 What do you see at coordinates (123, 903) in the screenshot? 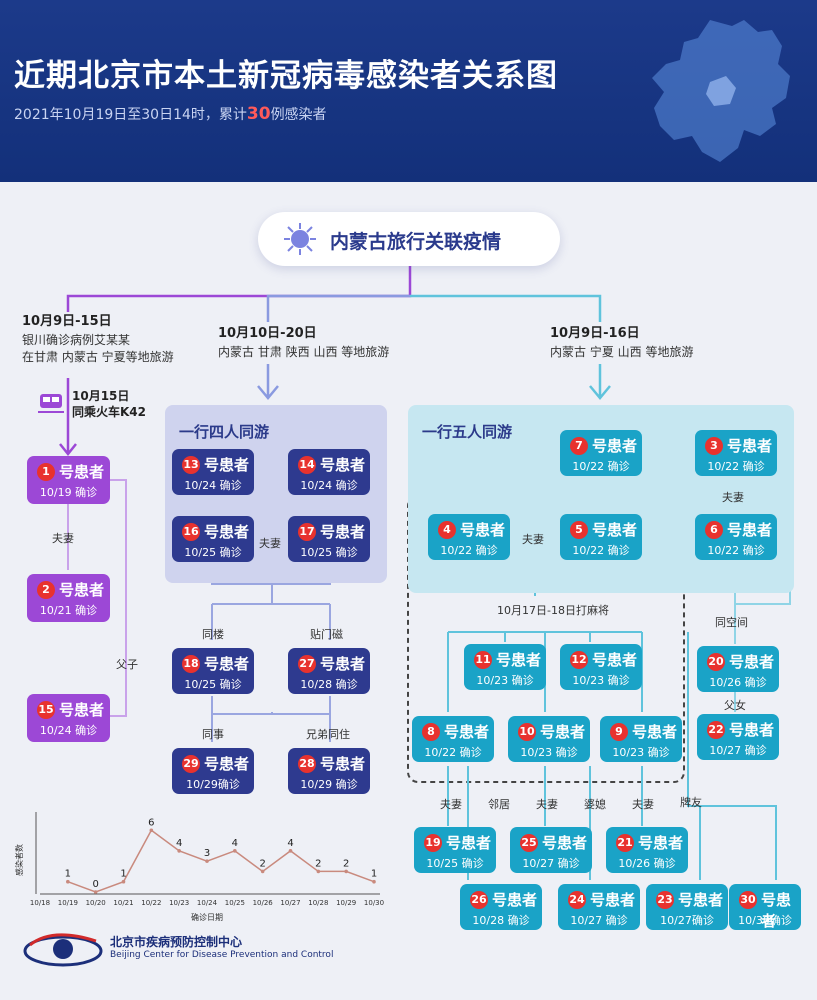
I see `x-tick-label: 10/21` at bounding box center [123, 903].